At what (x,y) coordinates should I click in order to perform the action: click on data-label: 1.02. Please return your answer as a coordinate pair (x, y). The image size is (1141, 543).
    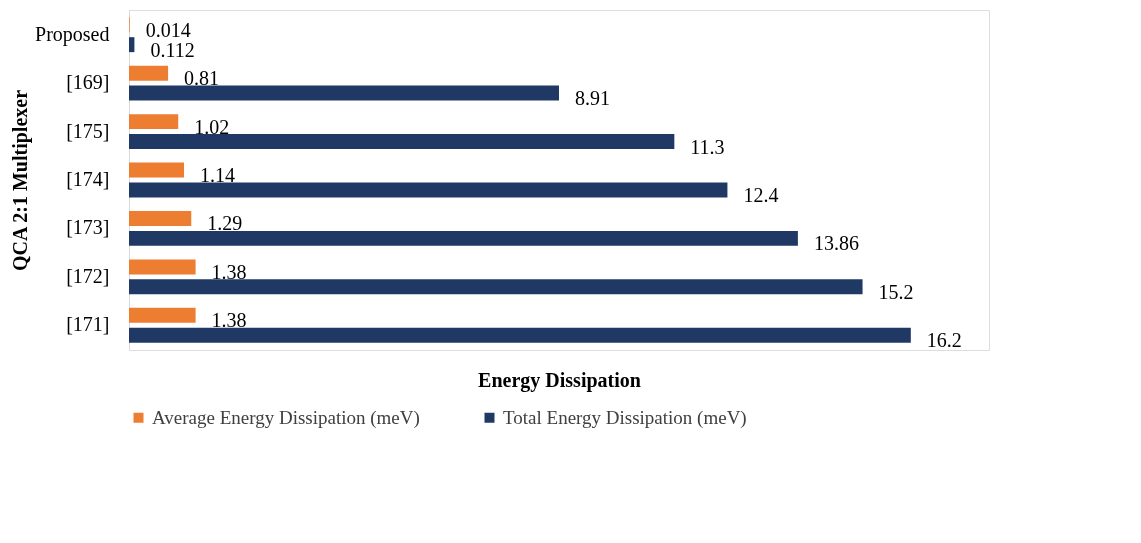
    Looking at the image, I should click on (212, 126).